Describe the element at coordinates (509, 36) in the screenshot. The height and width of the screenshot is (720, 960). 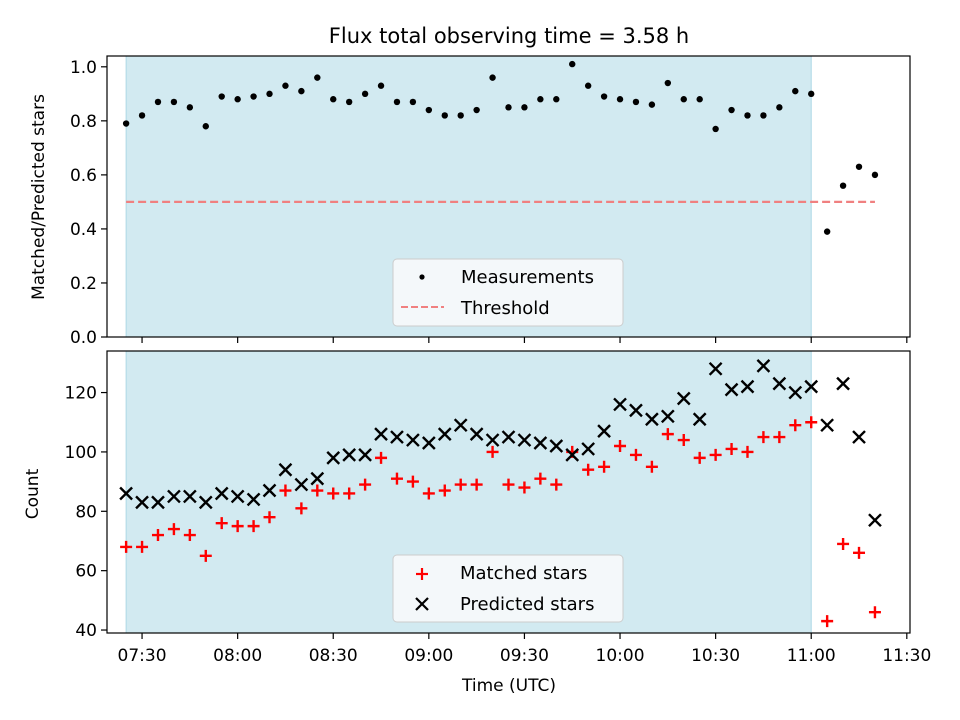
I see `chart-title: Flux total observing time = 3.58 h` at that location.